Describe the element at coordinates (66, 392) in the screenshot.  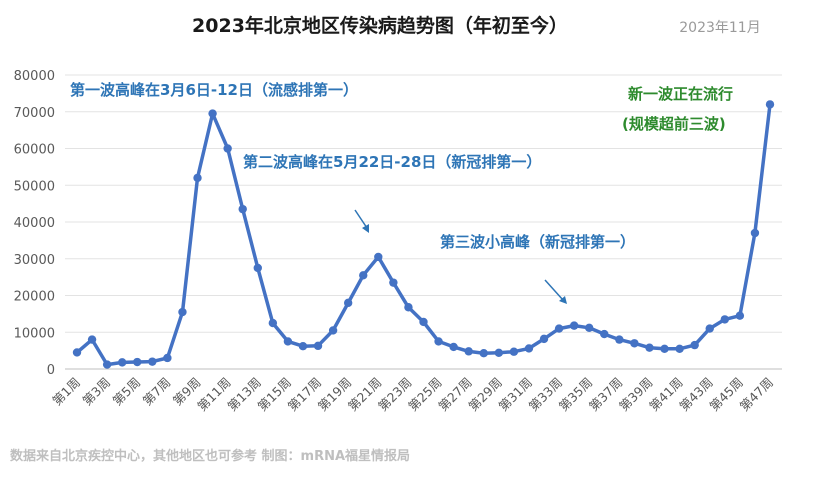
I see `x-tick-label: 第1周` at that location.